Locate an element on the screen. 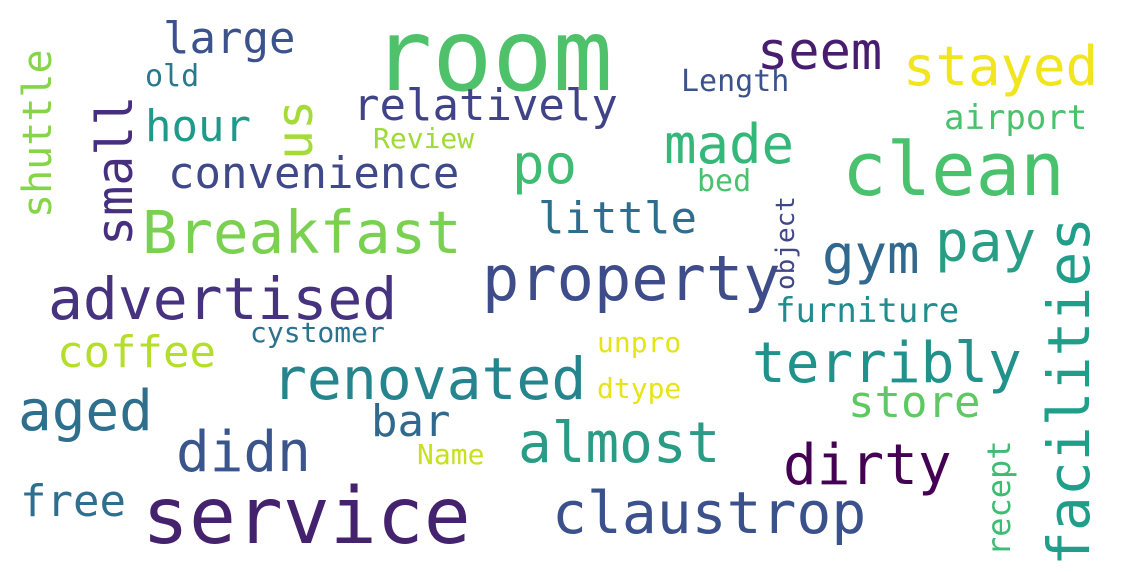  word-hour: hour is located at coordinates (198, 126).